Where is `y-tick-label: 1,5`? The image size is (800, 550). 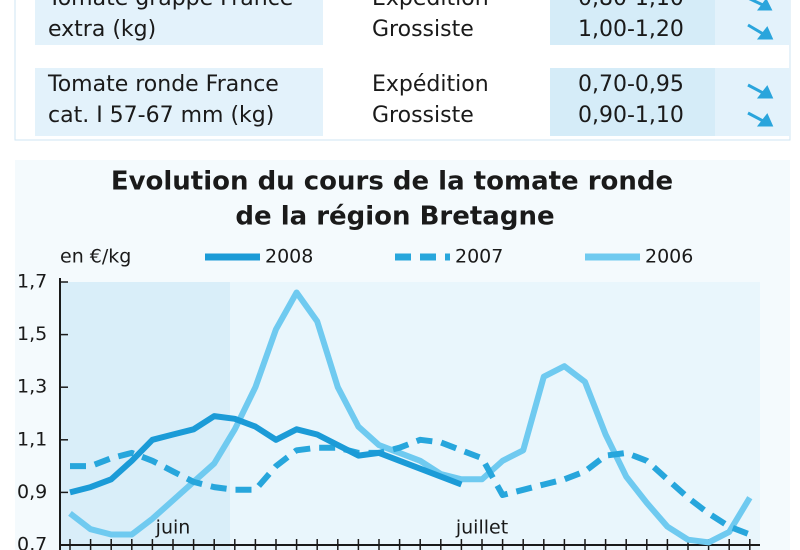
y-tick-label: 1,5 is located at coordinates (32, 334).